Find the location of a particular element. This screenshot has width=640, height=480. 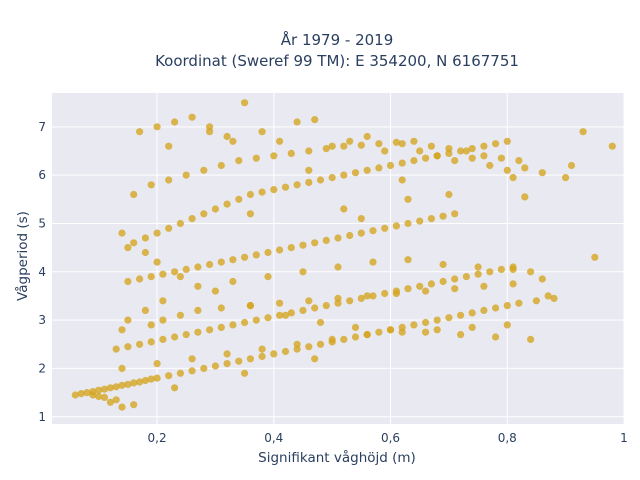

x-tick-label: 0,2 is located at coordinates (157, 438).